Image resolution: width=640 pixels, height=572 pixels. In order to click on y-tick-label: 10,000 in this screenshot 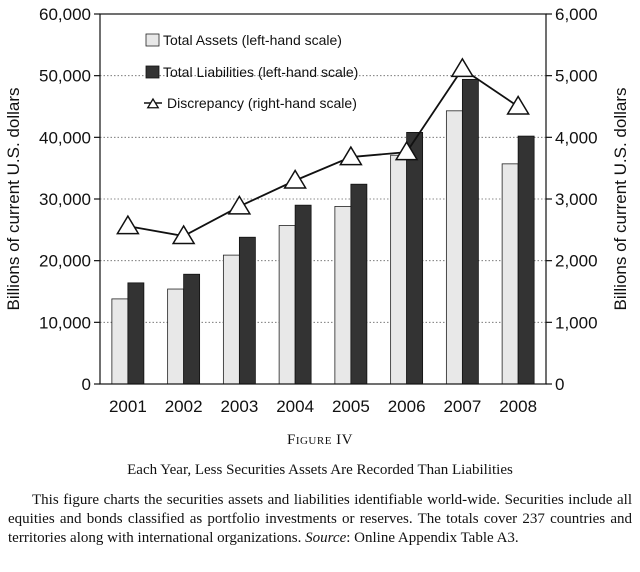, I will do `click(65, 322)`.